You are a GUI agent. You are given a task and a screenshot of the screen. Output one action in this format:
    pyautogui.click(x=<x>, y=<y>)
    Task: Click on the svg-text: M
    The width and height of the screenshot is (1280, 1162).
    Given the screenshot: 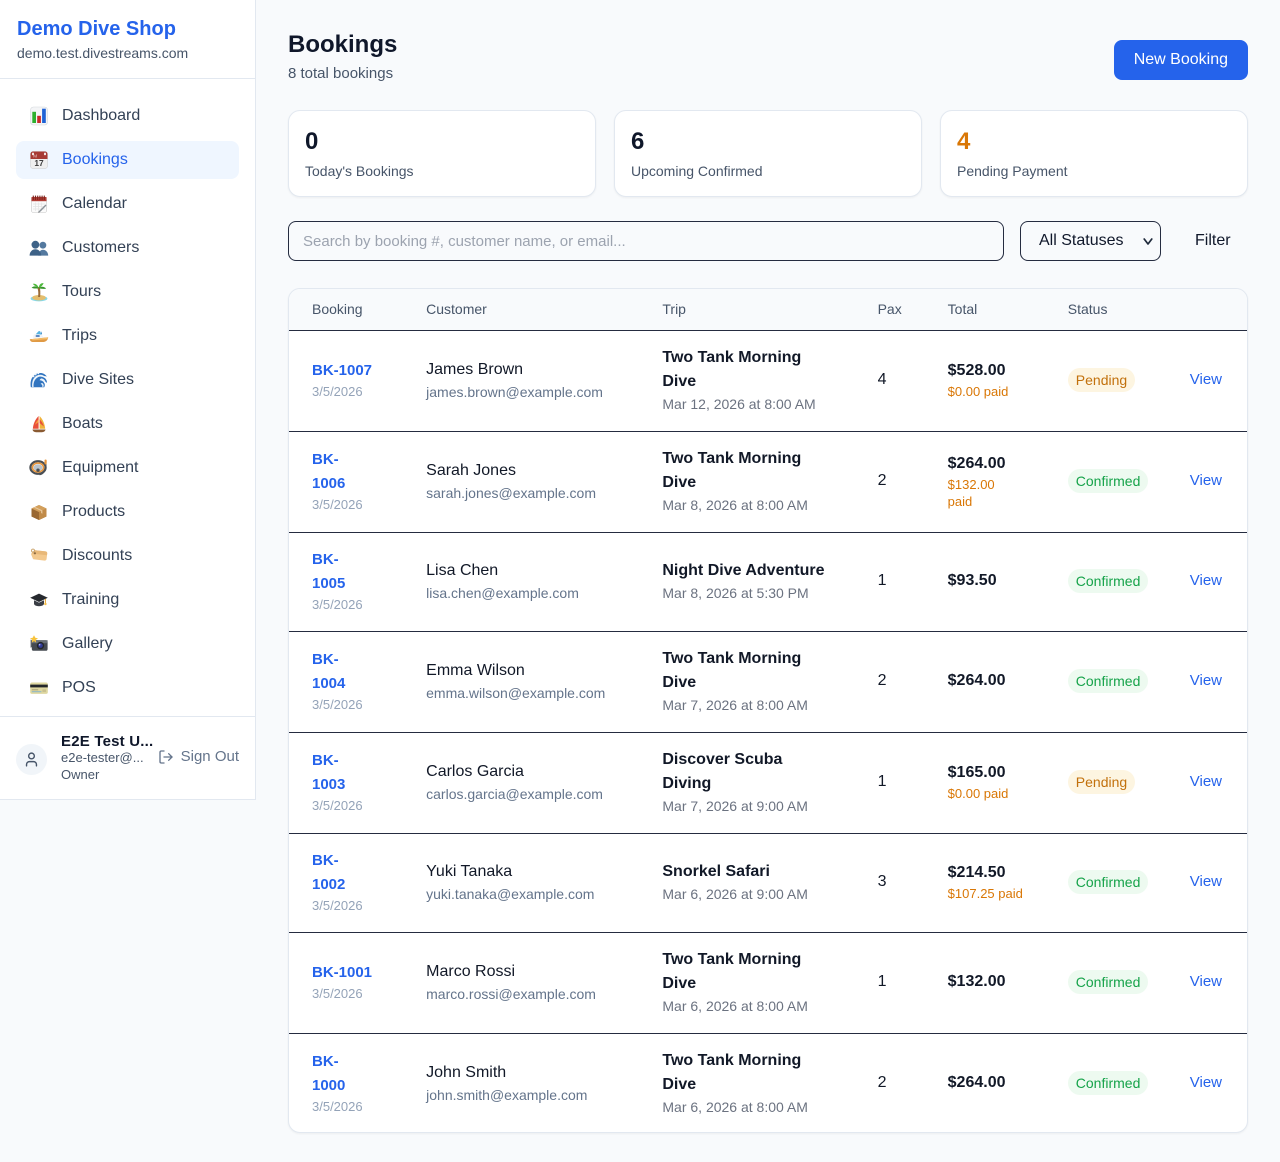 What is the action you would take?
    pyautogui.click(x=35, y=156)
    